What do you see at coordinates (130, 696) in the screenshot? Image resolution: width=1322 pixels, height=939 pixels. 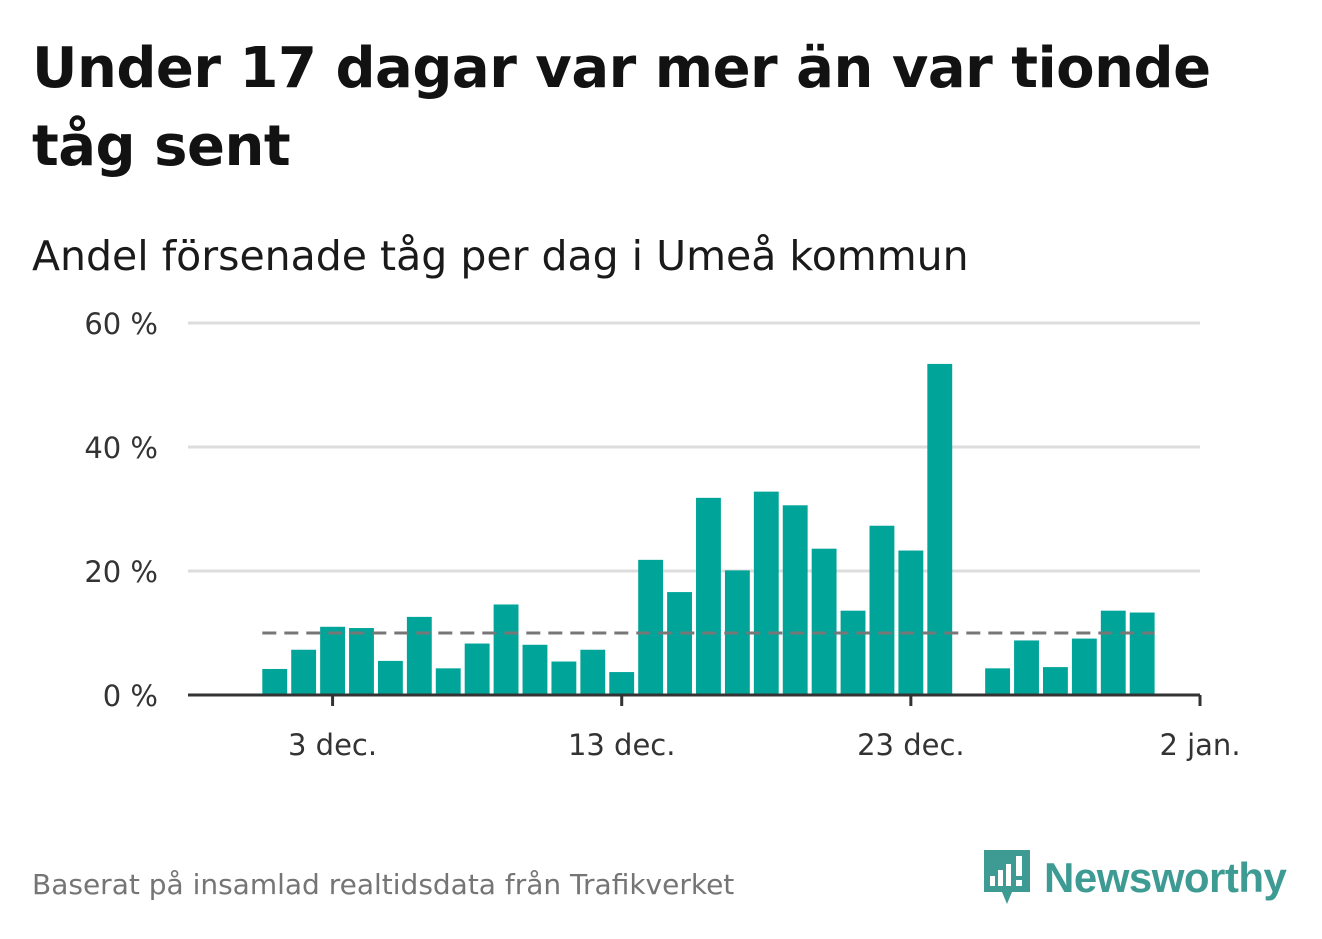 I see `y-tick-label: 0 %` at bounding box center [130, 696].